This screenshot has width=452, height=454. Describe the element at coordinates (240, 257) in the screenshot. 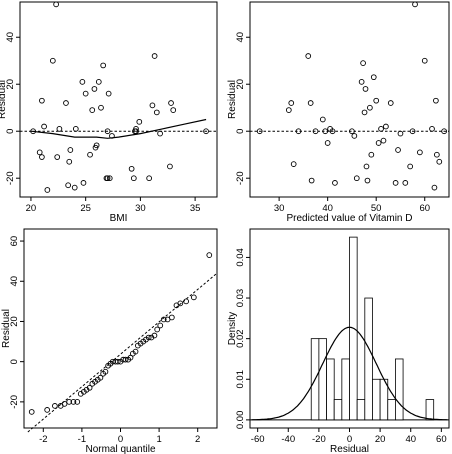

I see `y-tick-label: 0.04` at that location.